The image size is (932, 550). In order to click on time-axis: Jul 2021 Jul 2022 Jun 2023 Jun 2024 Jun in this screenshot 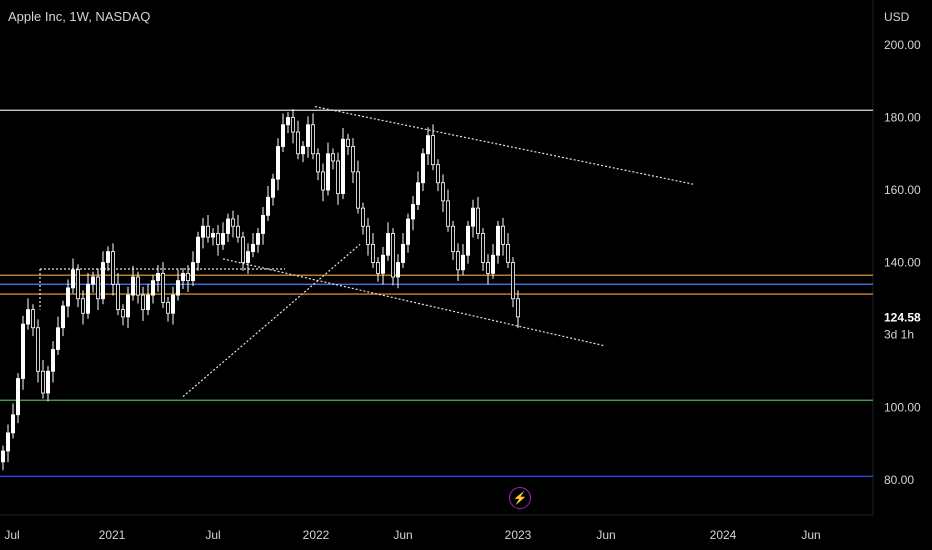, I will do `click(412, 535)`.